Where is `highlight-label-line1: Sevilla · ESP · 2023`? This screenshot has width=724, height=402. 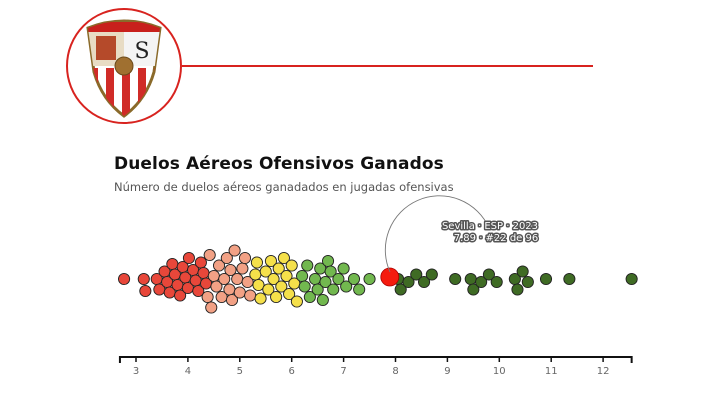
highlight-label-line1: Sevilla · ESP · 2023 is located at coordinates (490, 226).